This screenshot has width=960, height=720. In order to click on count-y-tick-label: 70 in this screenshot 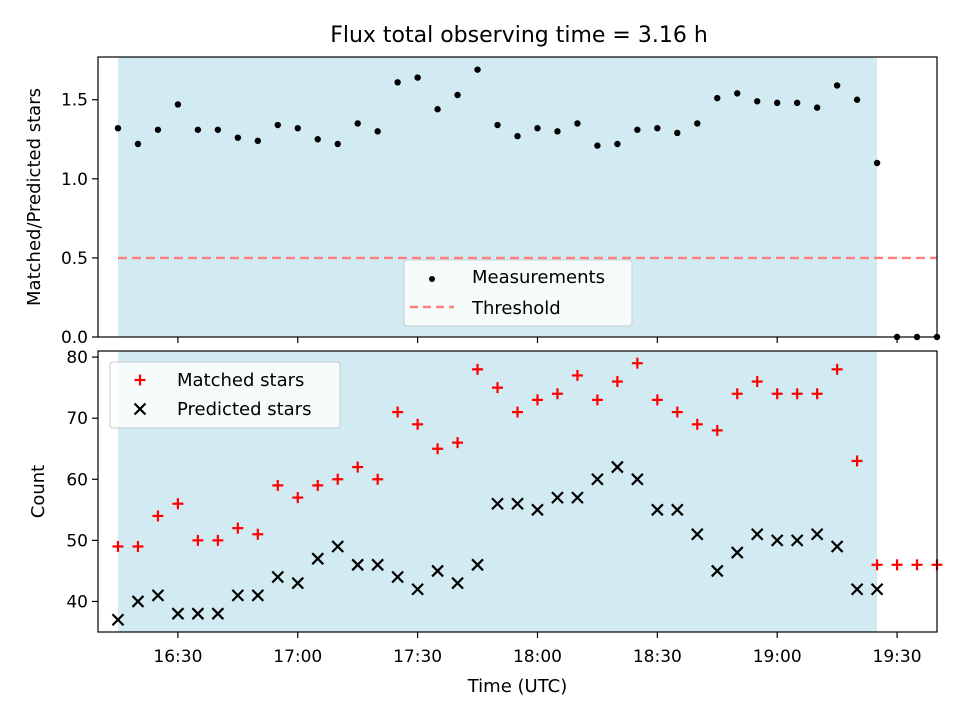, I will do `click(77, 419)`.